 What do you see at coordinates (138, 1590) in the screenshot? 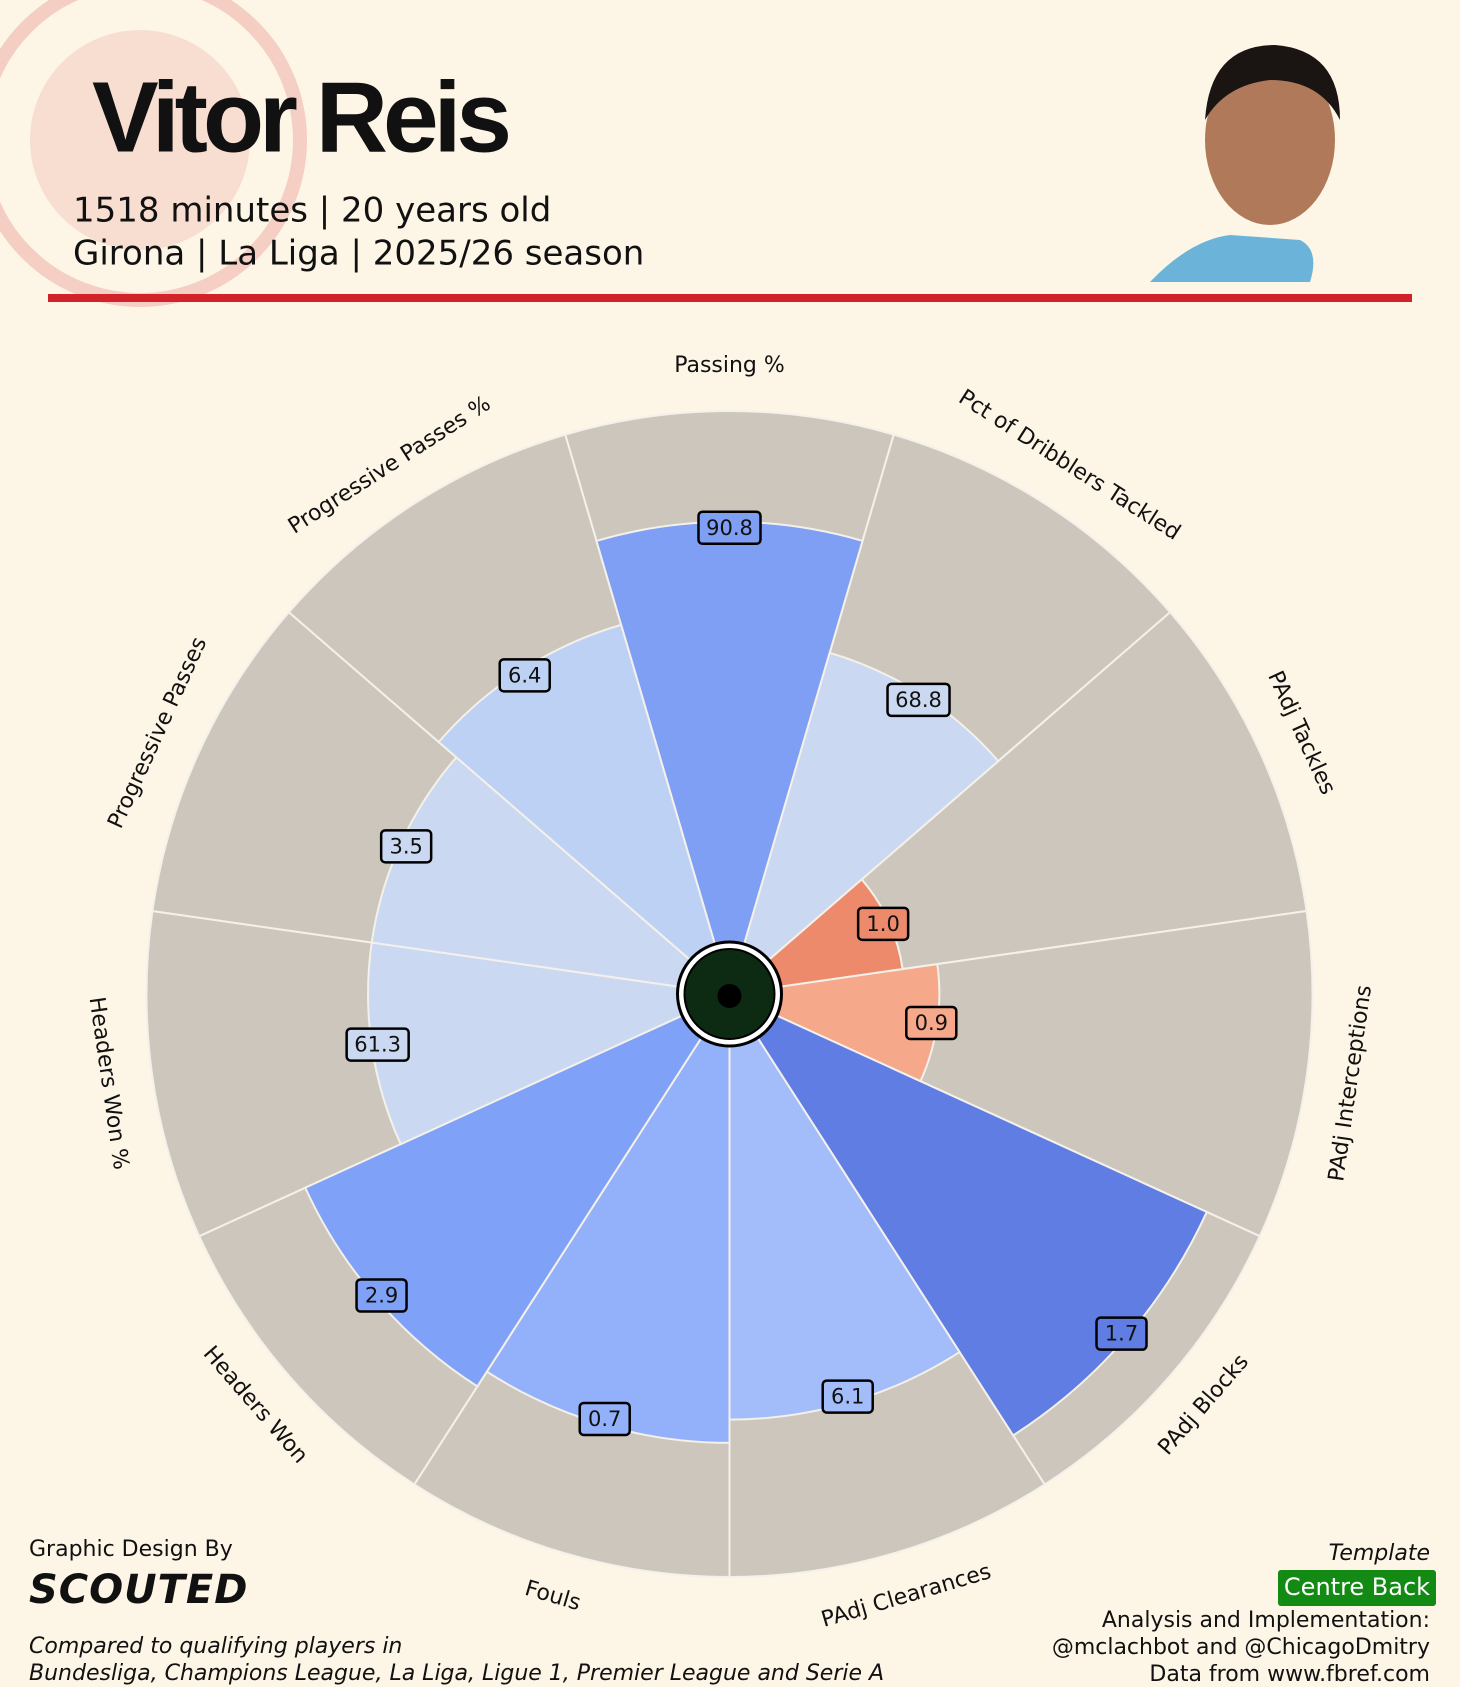
I see `brand: SCOUTED` at bounding box center [138, 1590].